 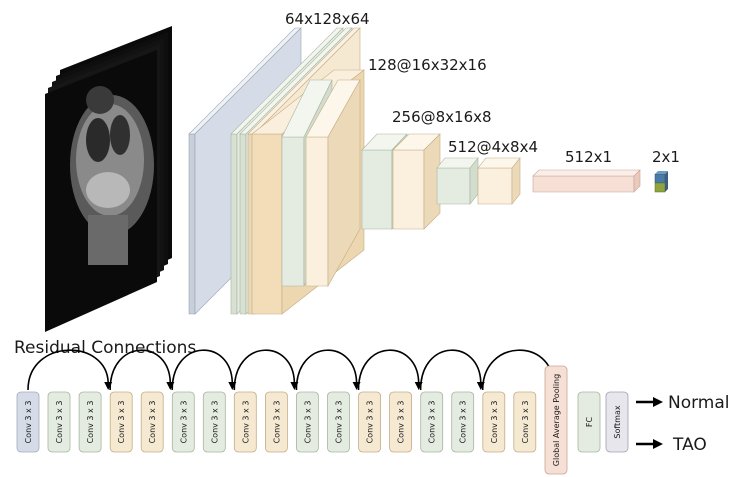 I want to click on ct-slice-image, so click(x=112, y=175).